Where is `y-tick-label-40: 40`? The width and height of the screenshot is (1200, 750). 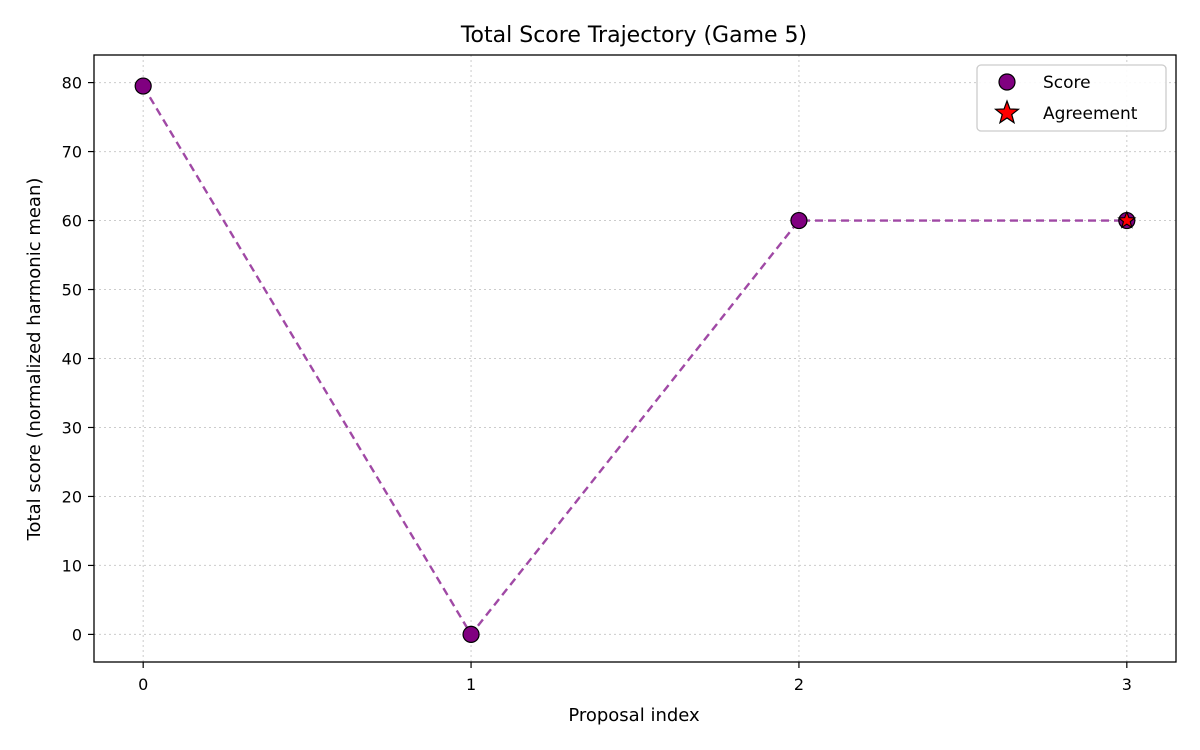
y-tick-label-40: 40 is located at coordinates (72, 359).